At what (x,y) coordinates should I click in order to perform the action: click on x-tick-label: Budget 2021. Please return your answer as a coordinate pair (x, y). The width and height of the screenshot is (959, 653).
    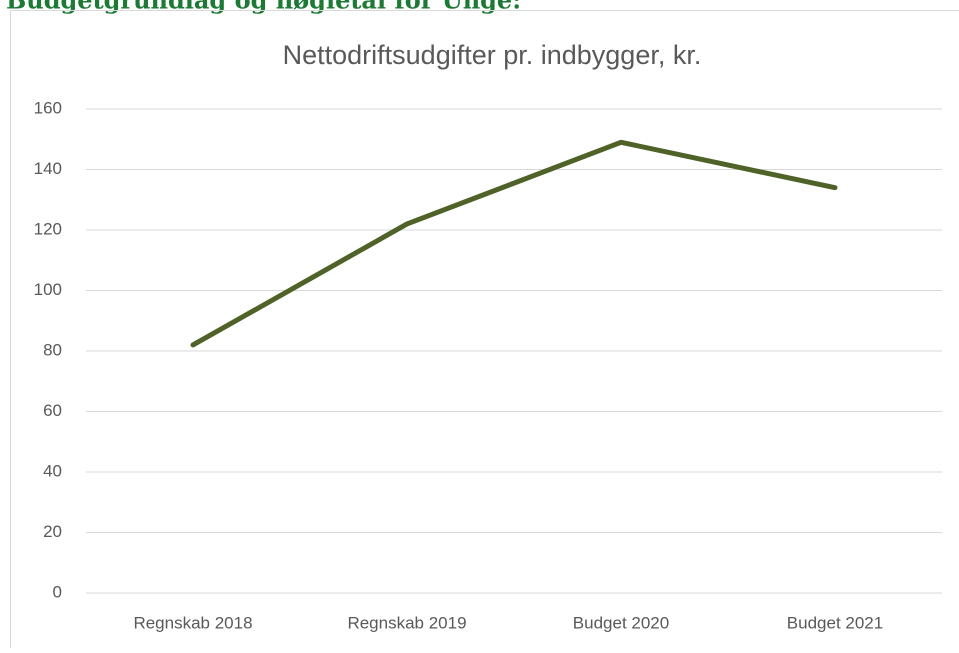
    Looking at the image, I should click on (835, 622).